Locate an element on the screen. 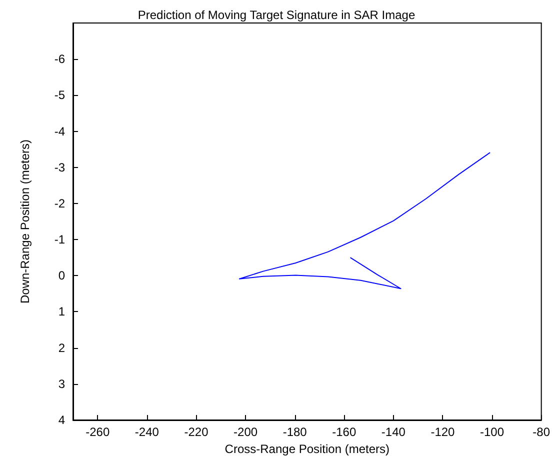  y-axis-title: Down-Range Position (meters) is located at coordinates (25, 221).